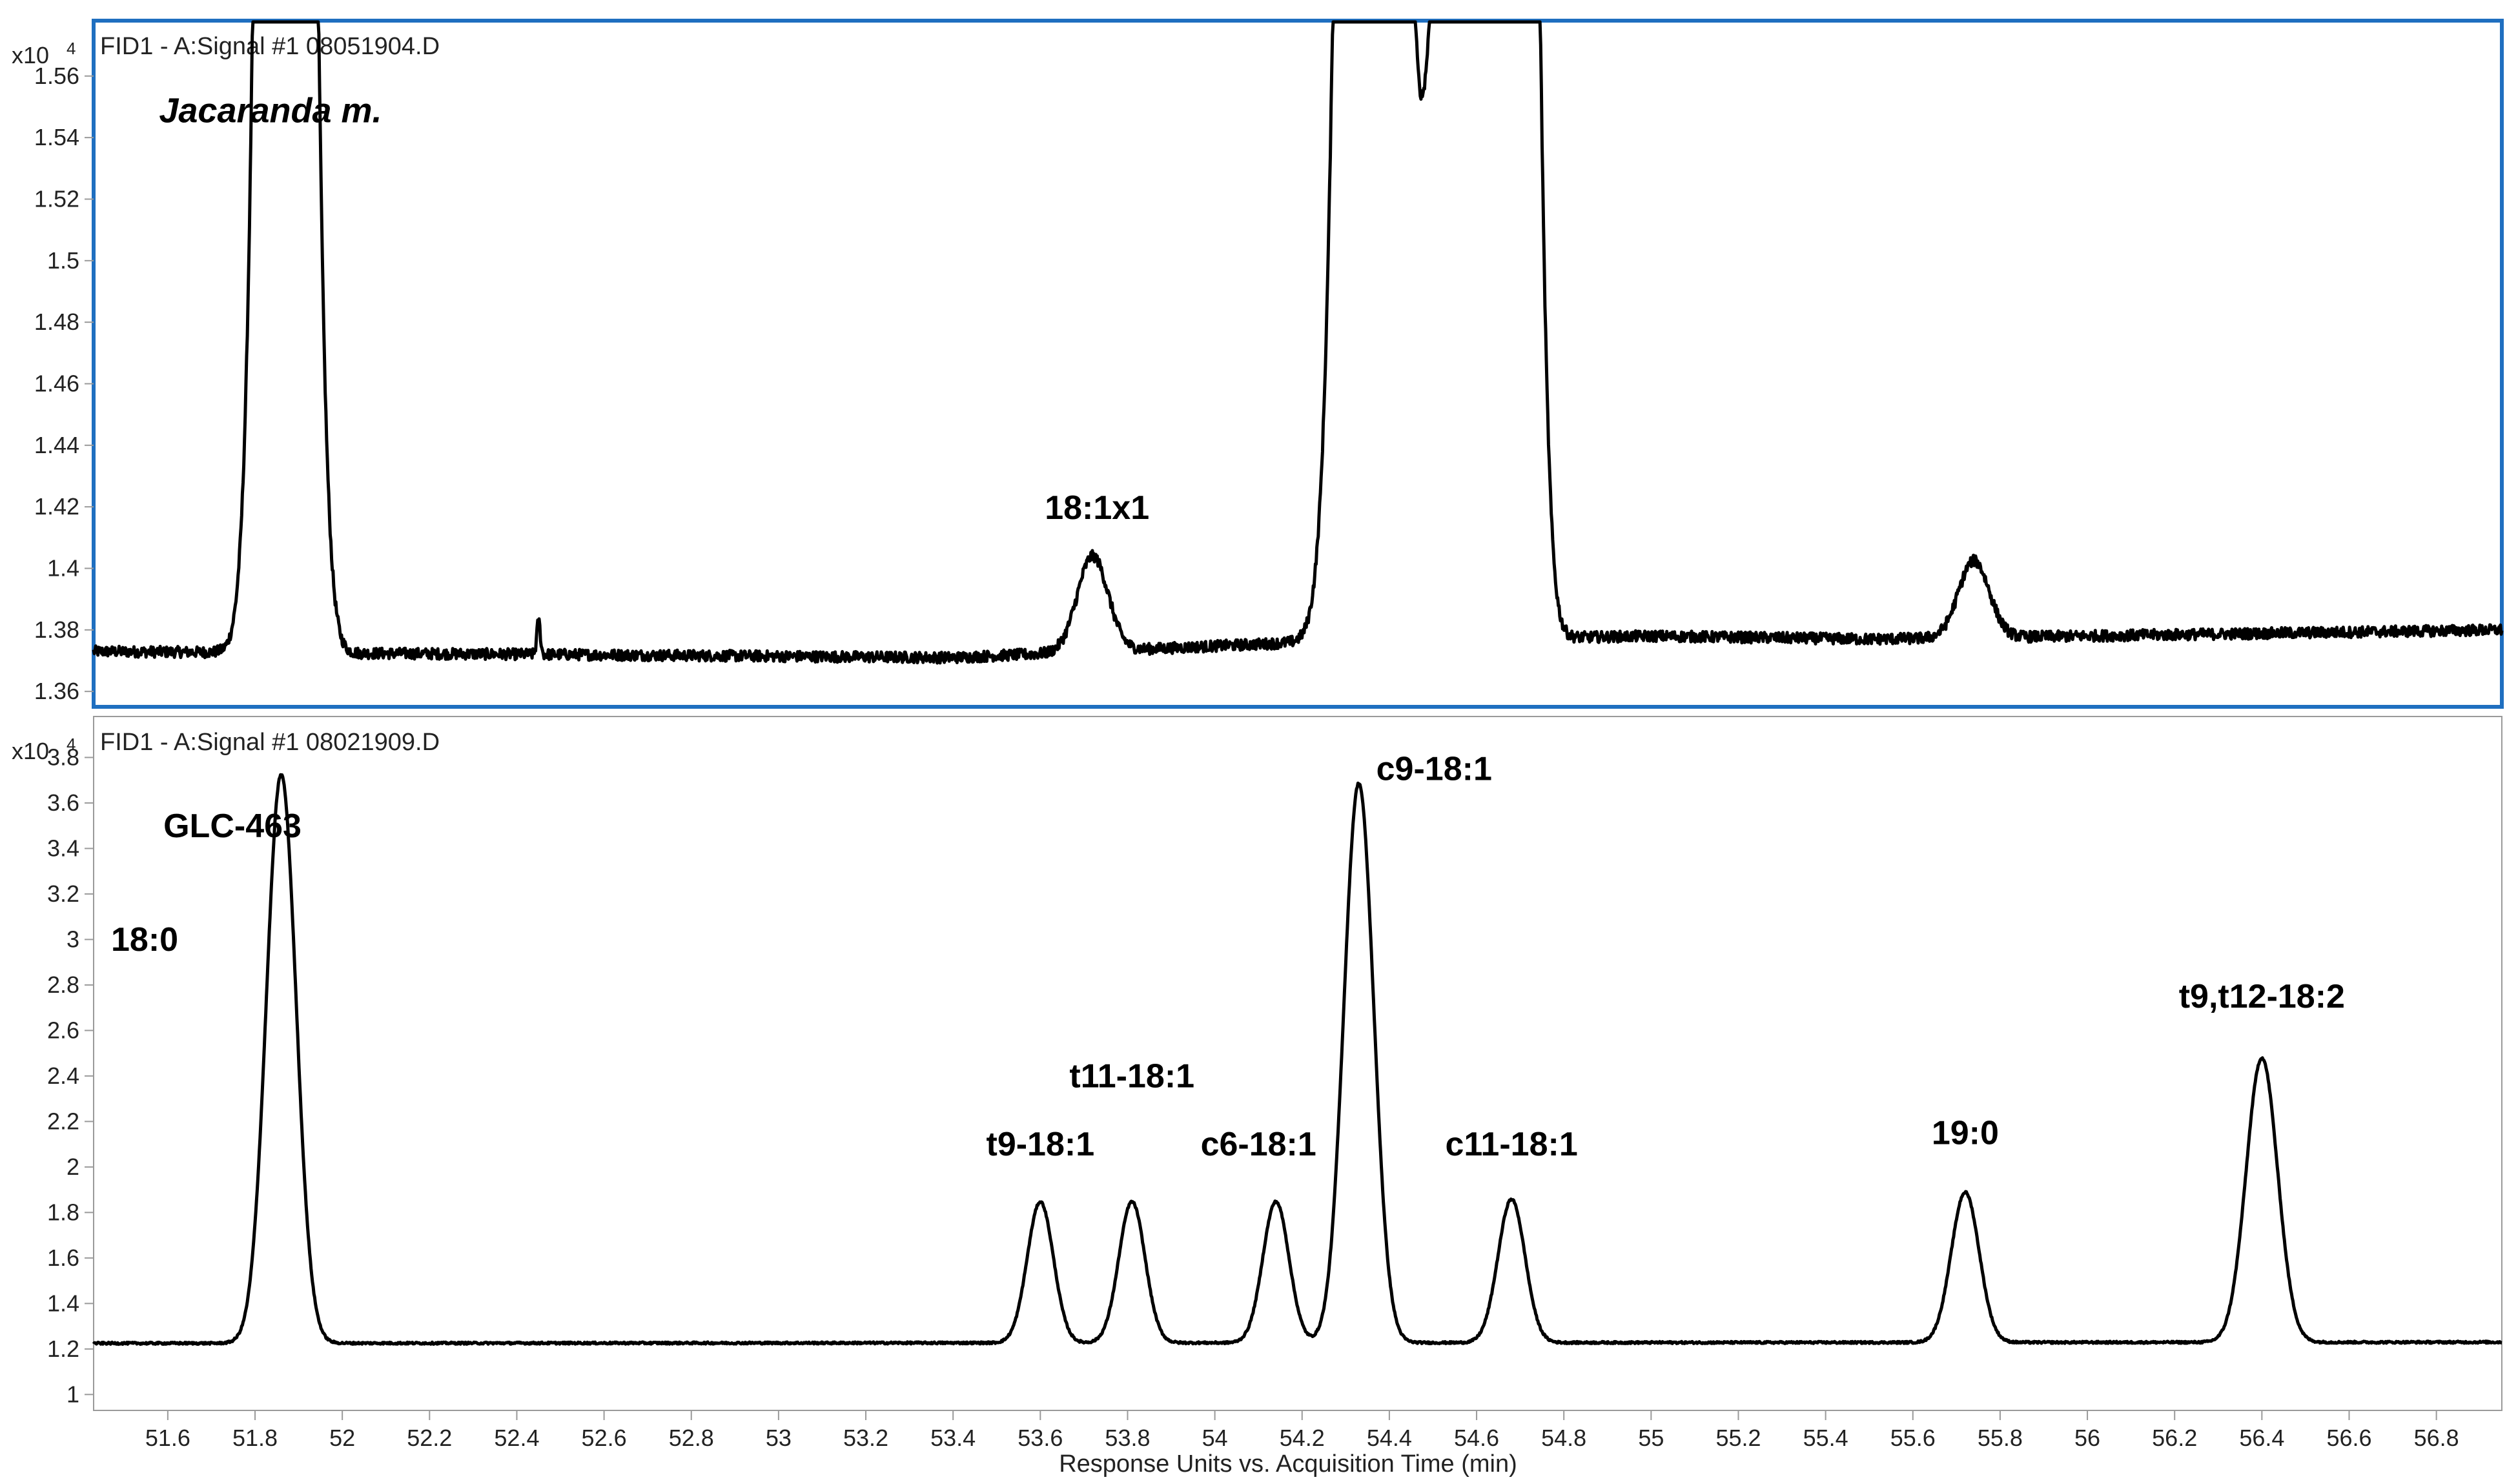 The height and width of the screenshot is (1484, 2507). What do you see at coordinates (167, 1438) in the screenshot?
I see `x-tick-label: 51.6` at bounding box center [167, 1438].